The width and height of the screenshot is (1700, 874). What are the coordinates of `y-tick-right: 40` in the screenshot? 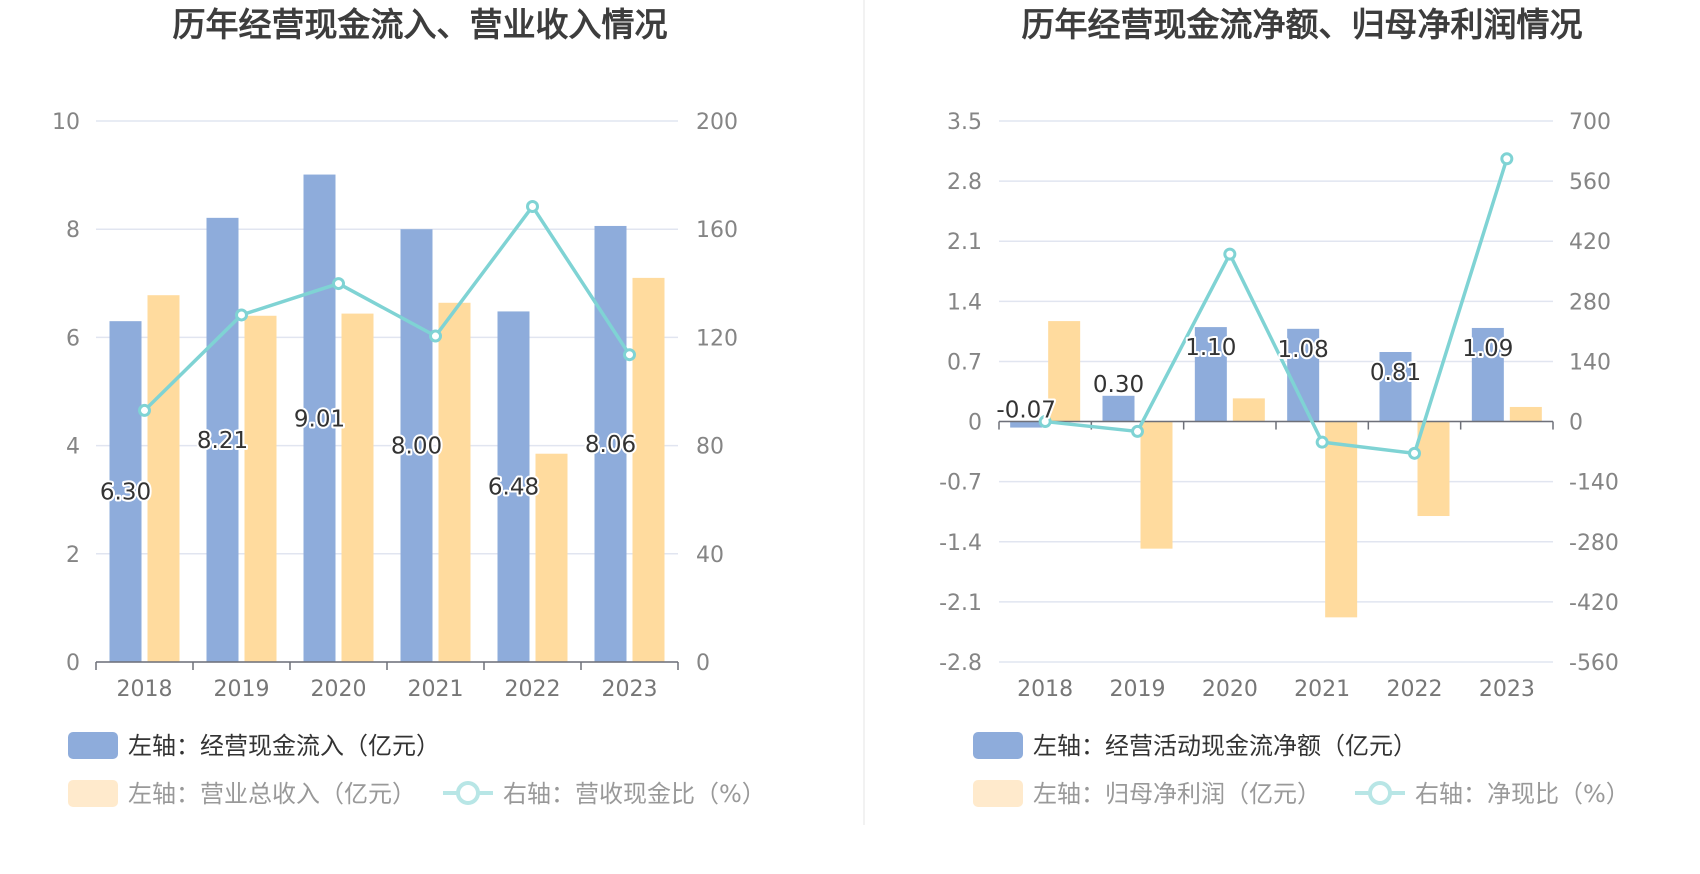 It's located at (710, 555).